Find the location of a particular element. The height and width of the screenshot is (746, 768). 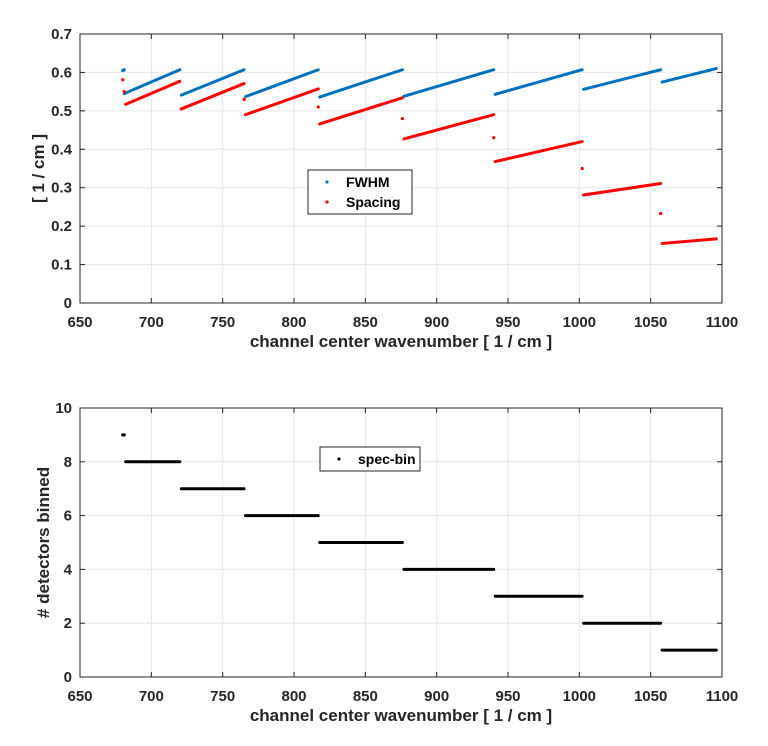

legend-label-spacing: Spacing is located at coordinates (373, 202).